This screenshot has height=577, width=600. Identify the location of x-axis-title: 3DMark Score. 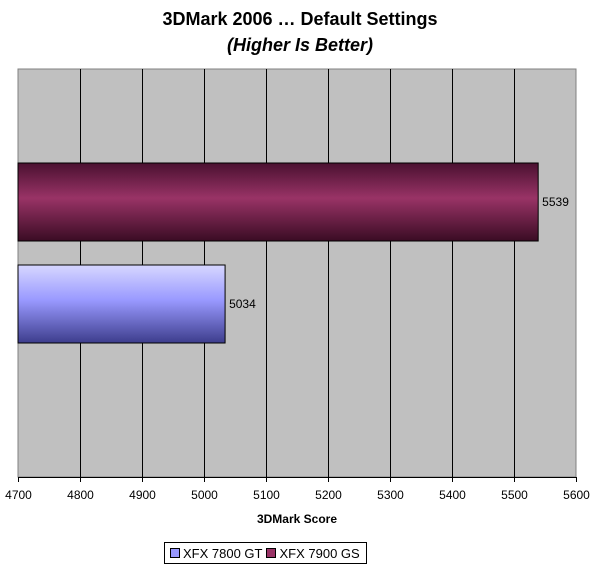
(297, 519).